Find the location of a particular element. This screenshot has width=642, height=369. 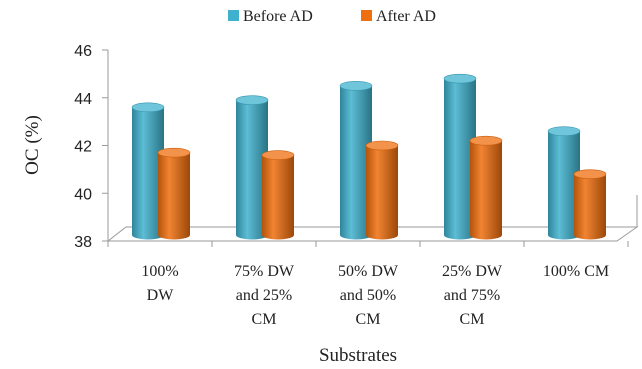

y-axis-ticks: 38 40 42 44 46 is located at coordinates (91, 147).